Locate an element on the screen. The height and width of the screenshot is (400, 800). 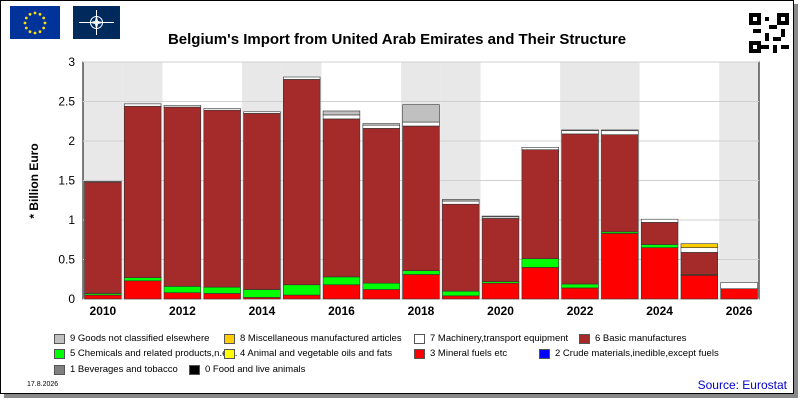
legend-label: 0 Food and live animals is located at coordinates (255, 369).